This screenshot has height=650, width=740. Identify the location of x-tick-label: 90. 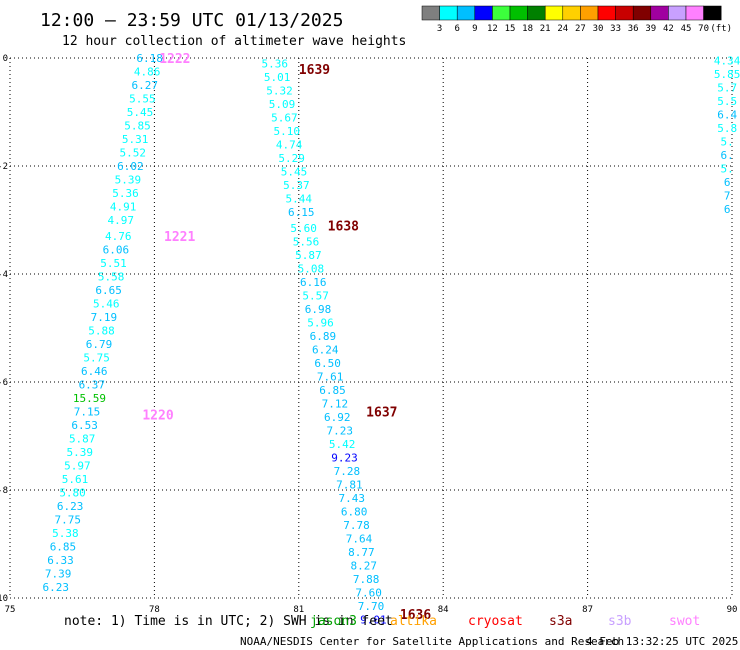
(732, 610).